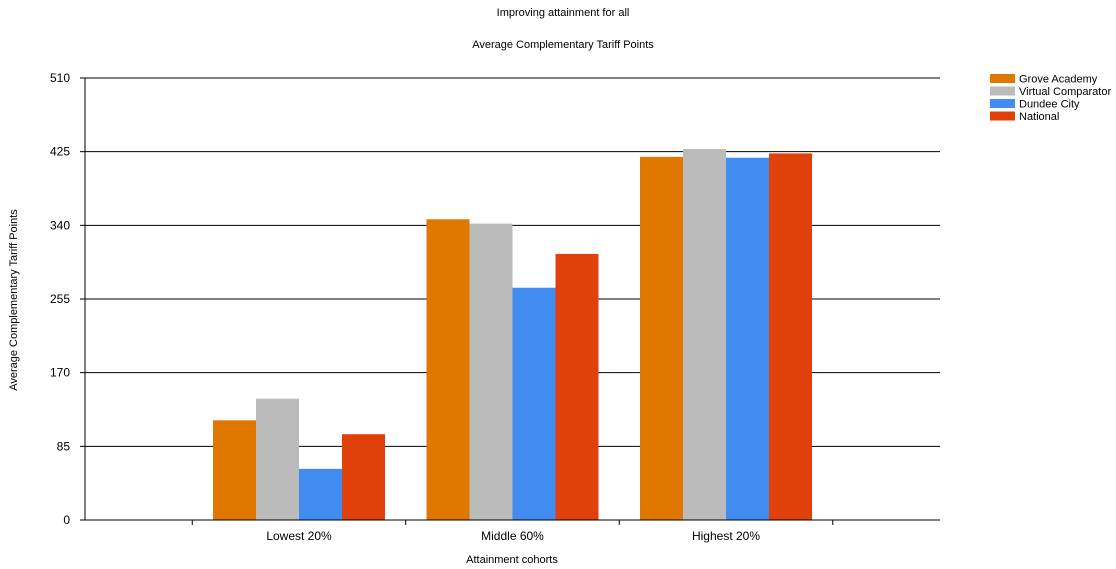  Describe the element at coordinates (726, 536) in the screenshot. I see `x-tick-label: Highest 20%` at that location.